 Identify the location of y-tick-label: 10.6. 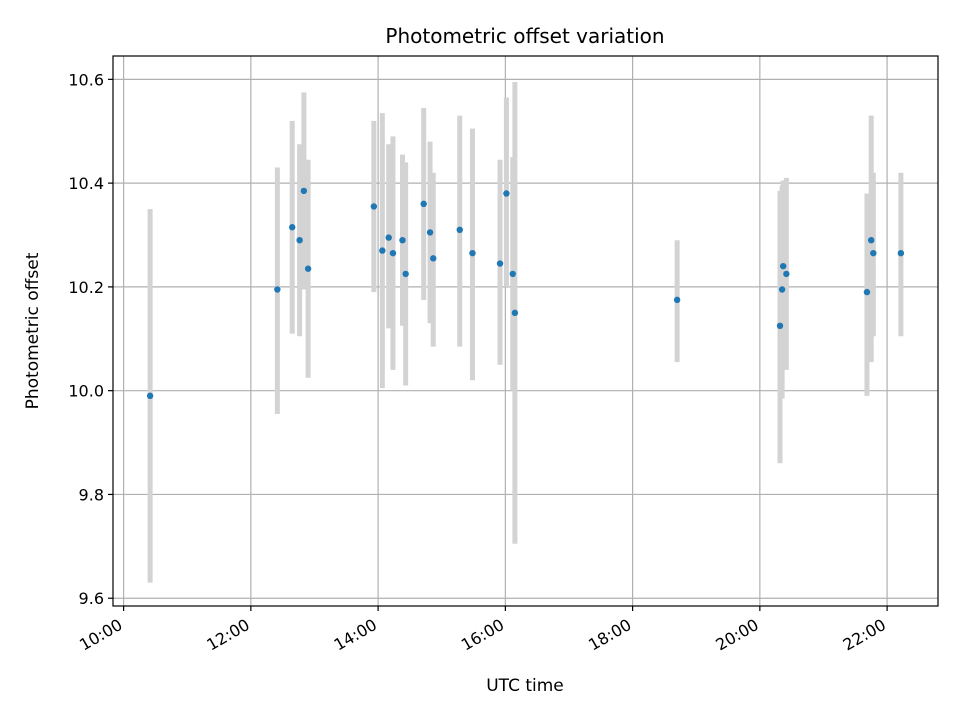
(86, 79).